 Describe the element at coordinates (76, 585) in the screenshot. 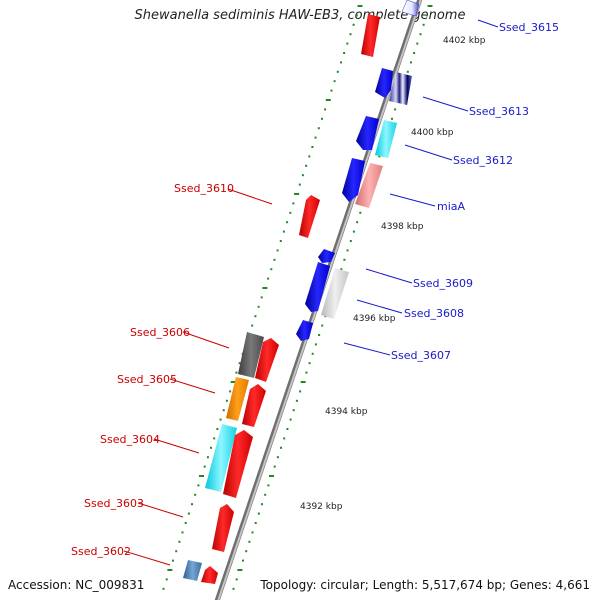

I see `accession-text: Accession: NC_009831` at that location.